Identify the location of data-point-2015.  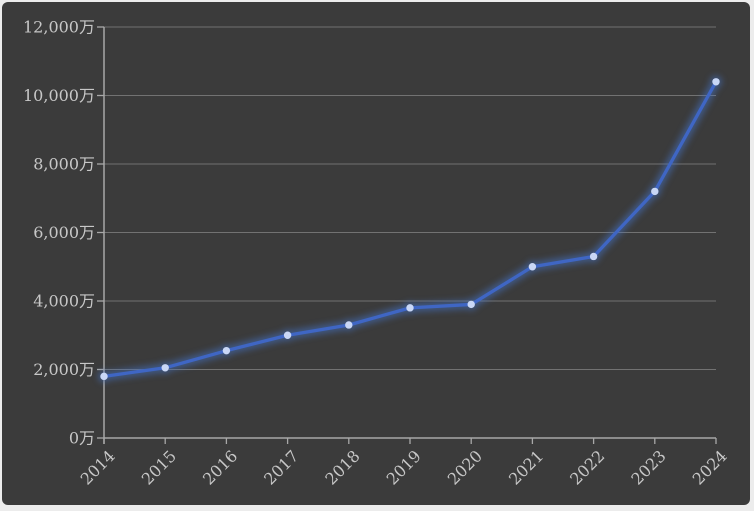
(165, 368).